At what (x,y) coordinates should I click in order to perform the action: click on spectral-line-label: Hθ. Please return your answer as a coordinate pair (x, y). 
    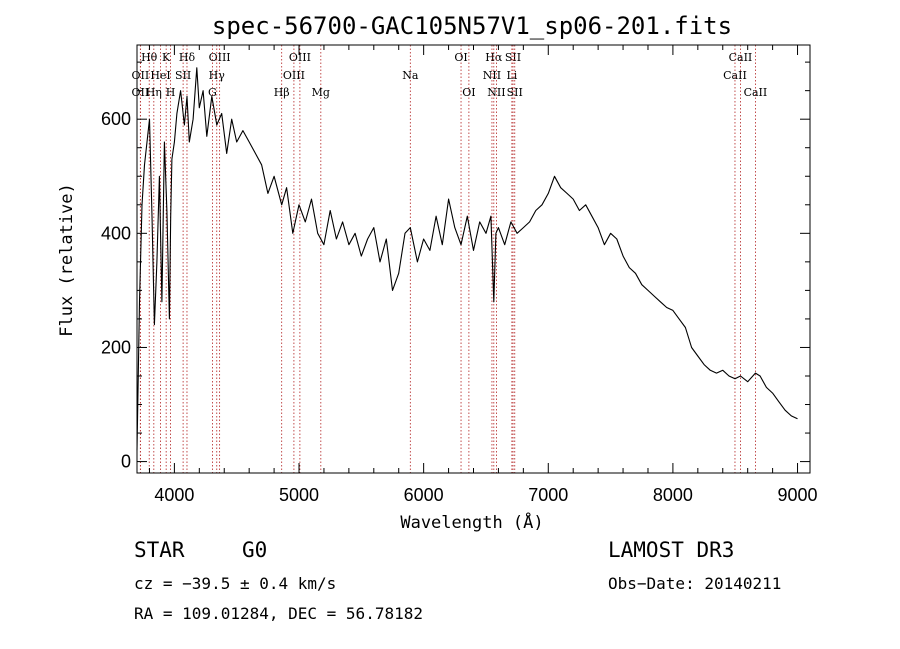
    Looking at the image, I should click on (149, 57).